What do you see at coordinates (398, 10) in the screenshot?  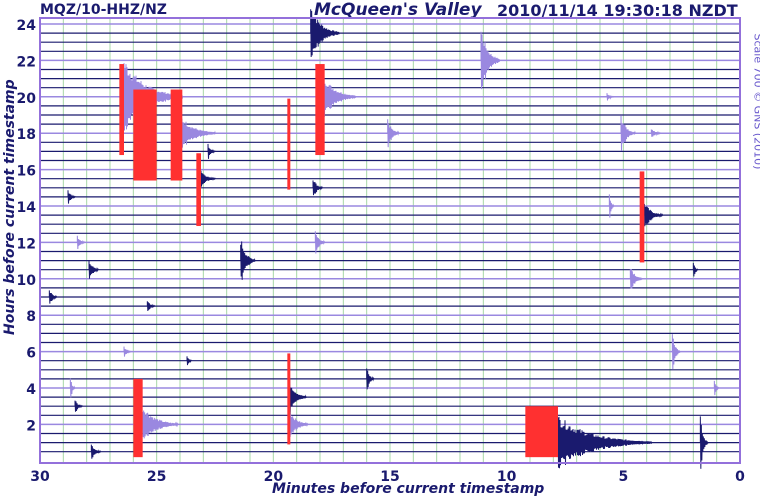 I see `chart-title: McQueen's Valley` at bounding box center [398, 10].